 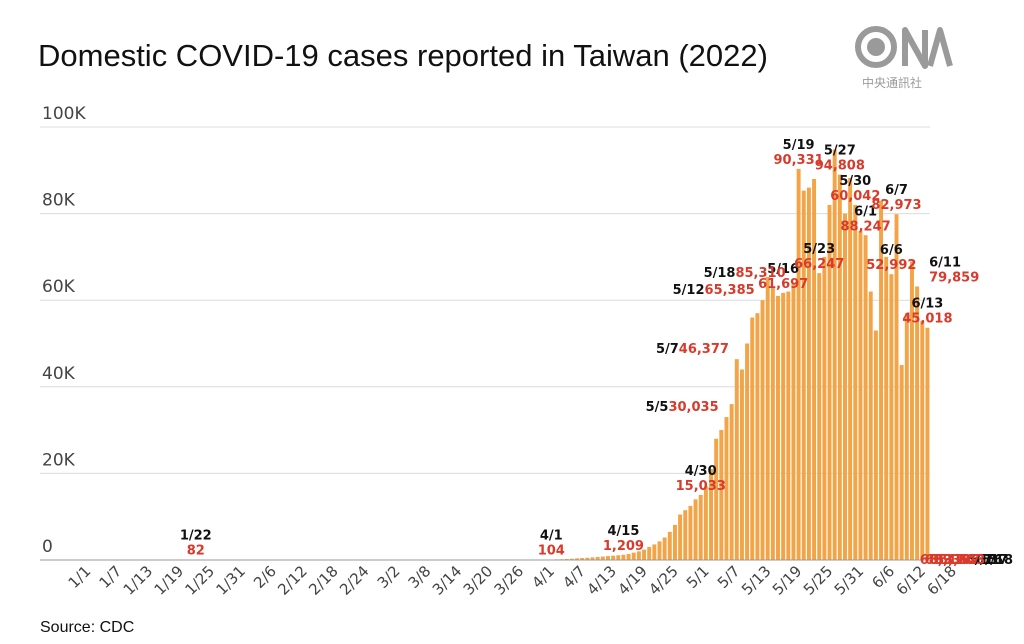 I want to click on x-tick-label: 1/13, so click(x=138, y=580).